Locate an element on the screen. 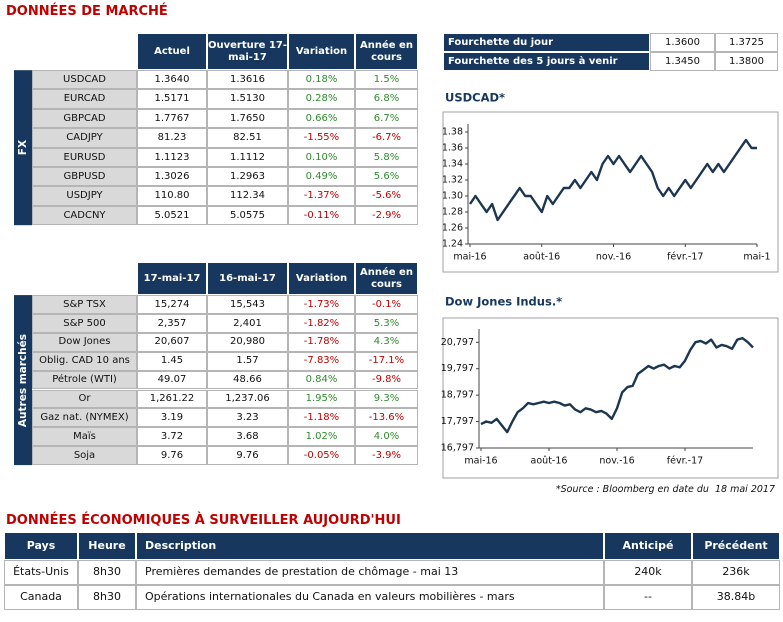 The width and height of the screenshot is (783, 622). cell-value: 38.84b is located at coordinates (736, 597).